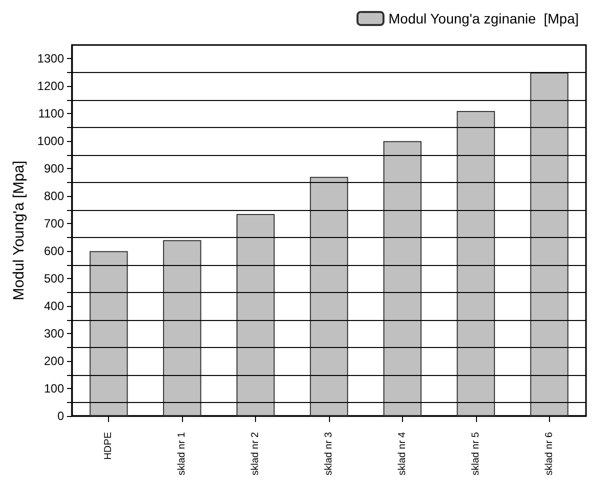 This screenshot has width=594, height=498. Describe the element at coordinates (54, 251) in the screenshot. I see `y-tick-label: 600` at that location.